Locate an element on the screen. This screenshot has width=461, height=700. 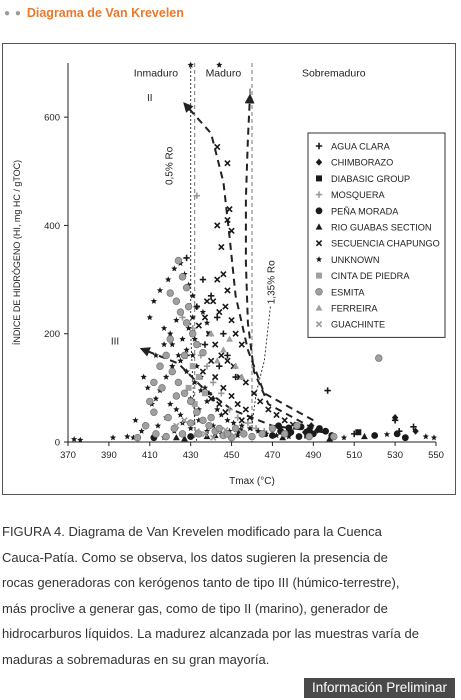
x-tick-label: 430 is located at coordinates (191, 455).